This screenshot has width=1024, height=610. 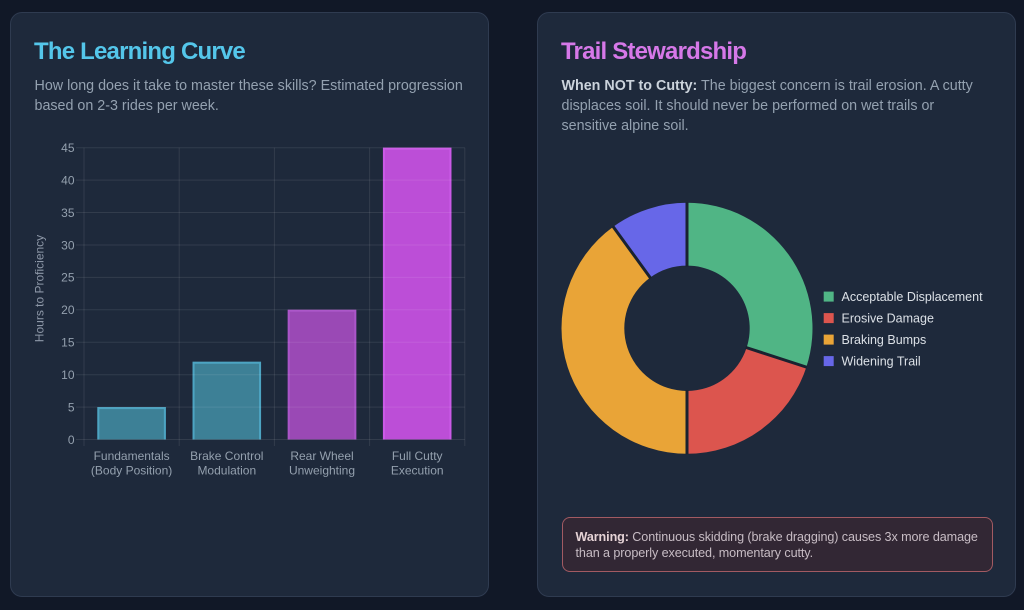 I want to click on svg-text: Acceptable Displacement, so click(x=913, y=297).